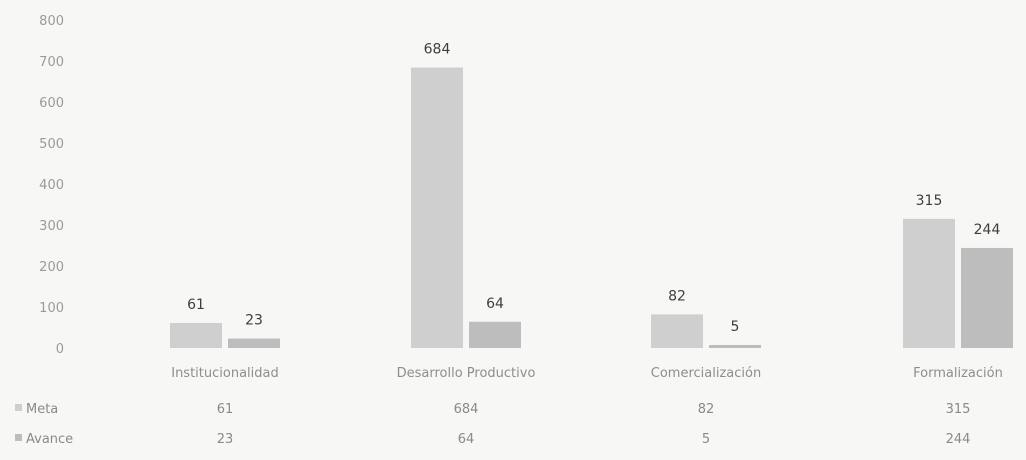 Image resolution: width=1026 pixels, height=460 pixels. What do you see at coordinates (958, 373) in the screenshot?
I see `category-label: Formalización` at bounding box center [958, 373].